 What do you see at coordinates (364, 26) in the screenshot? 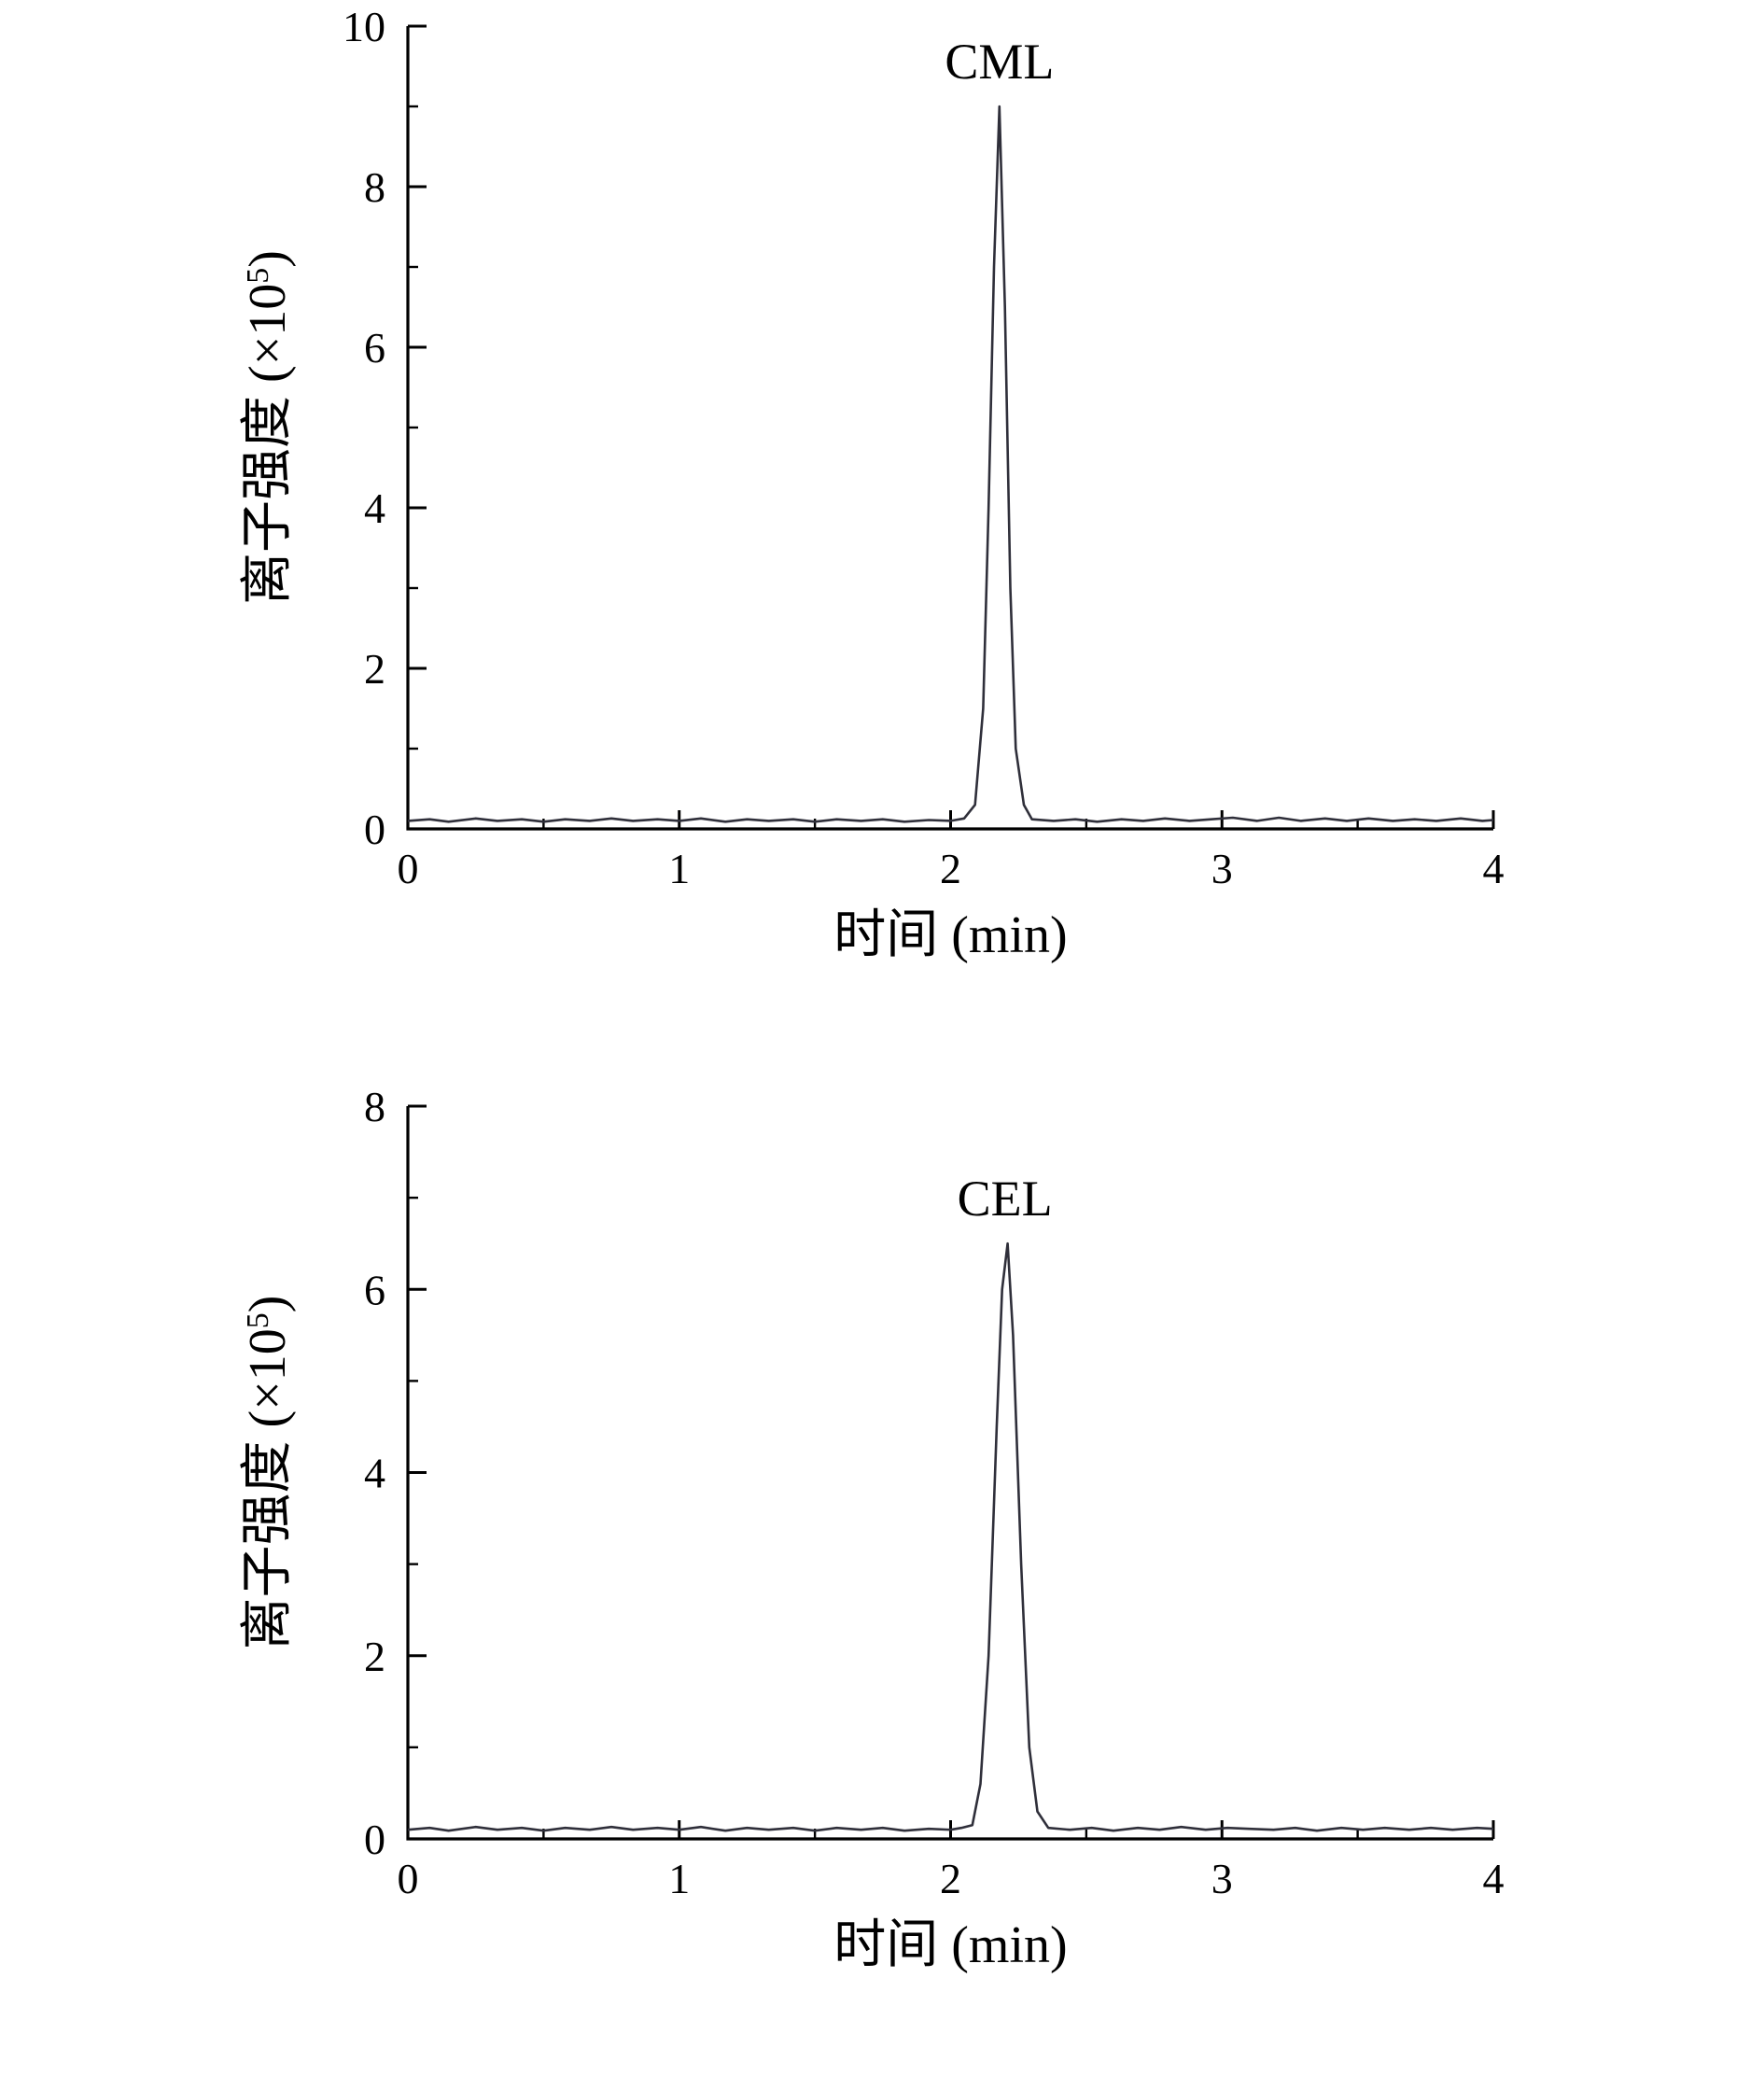
I see `y-tick-label: 10` at bounding box center [364, 26].